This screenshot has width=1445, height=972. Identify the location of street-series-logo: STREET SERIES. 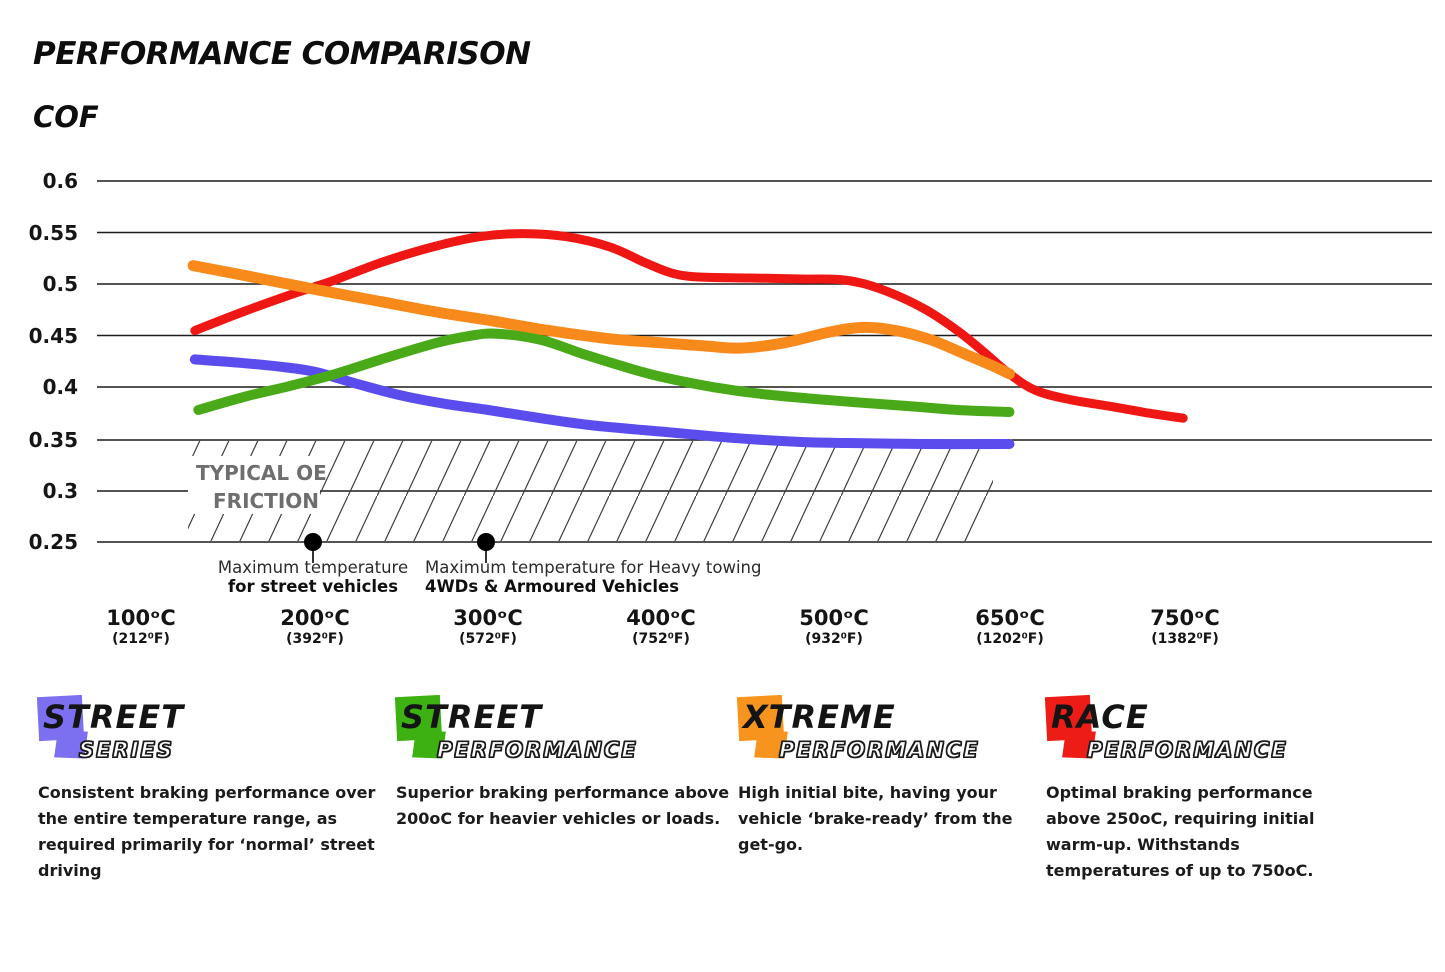
(213, 733).